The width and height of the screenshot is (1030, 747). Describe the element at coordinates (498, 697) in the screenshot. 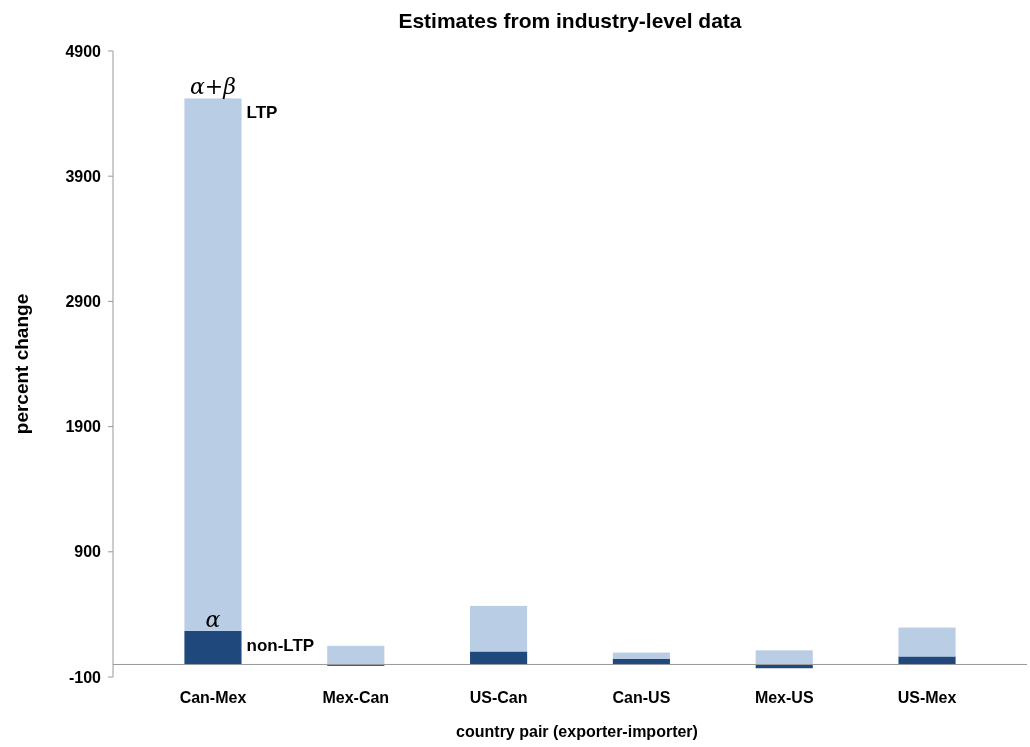

I see `x-tick-label: US-Can` at that location.